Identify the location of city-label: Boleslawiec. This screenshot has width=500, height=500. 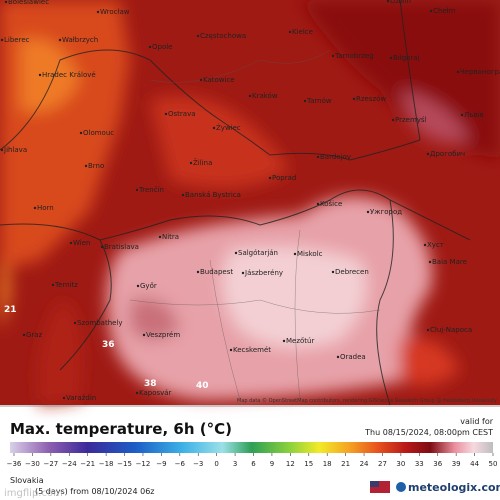
(28, 3).